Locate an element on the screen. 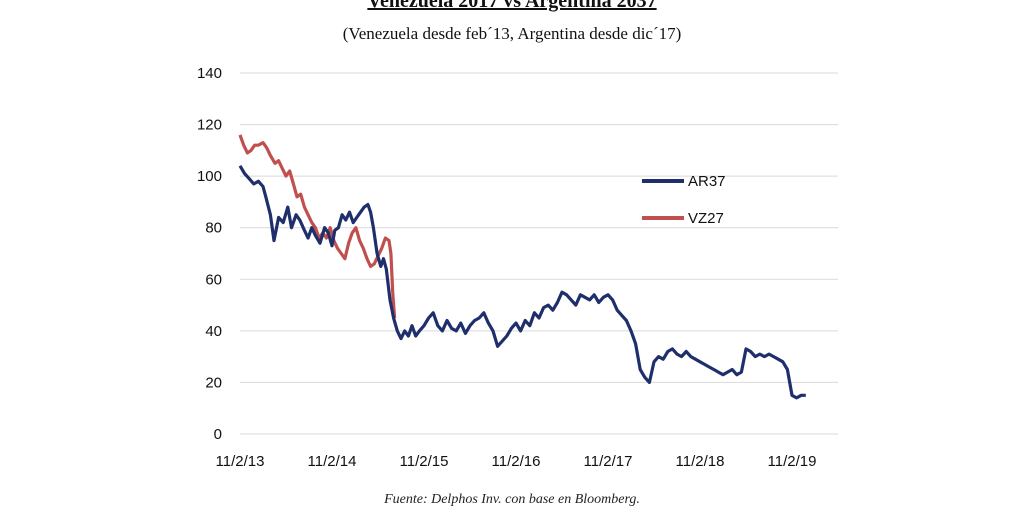 This screenshot has width=1024, height=516. x-tick-label: 11/2/16 is located at coordinates (516, 461).